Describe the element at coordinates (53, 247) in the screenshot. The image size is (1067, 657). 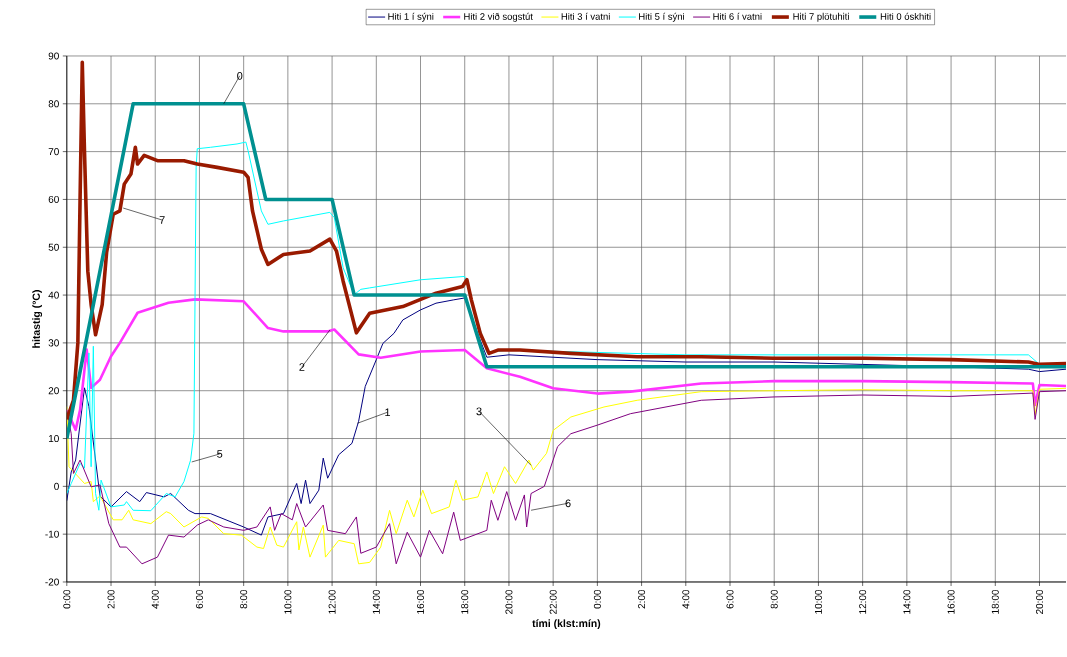
I see `y-tick-label: 50` at that location.